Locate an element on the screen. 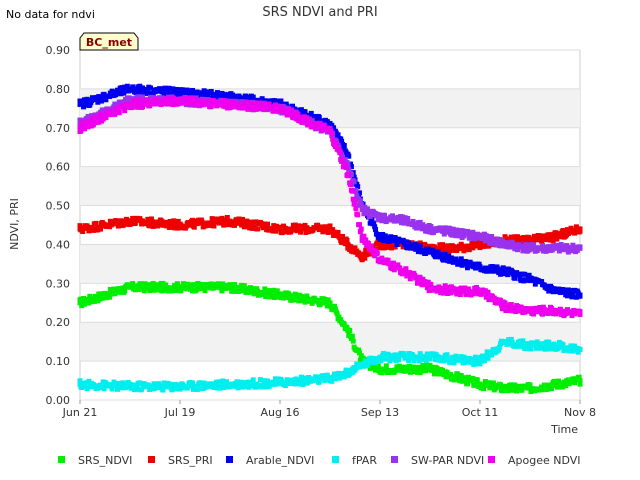 The image size is (640, 480). legend-label: SW-PAR NDVI is located at coordinates (447, 460).